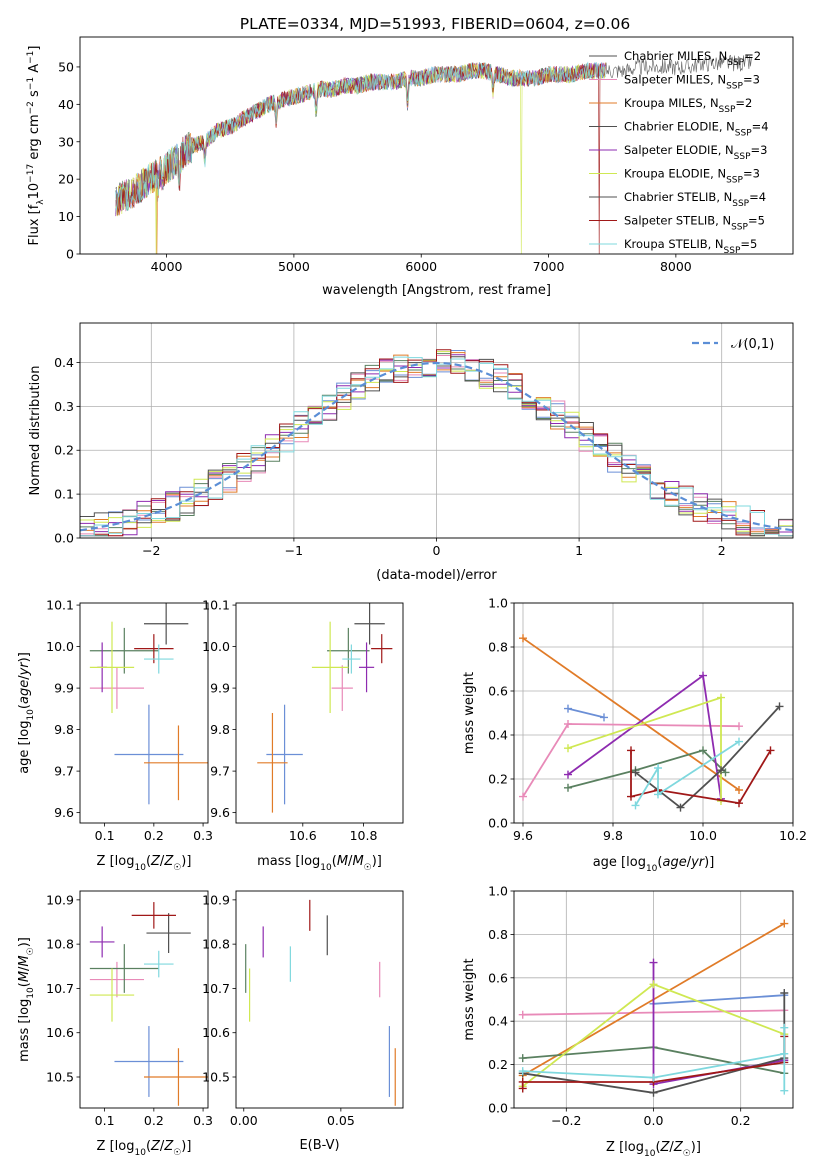  What do you see at coordinates (549, 266) in the screenshot?
I see `x-tick-label: 7000` at bounding box center [549, 266].